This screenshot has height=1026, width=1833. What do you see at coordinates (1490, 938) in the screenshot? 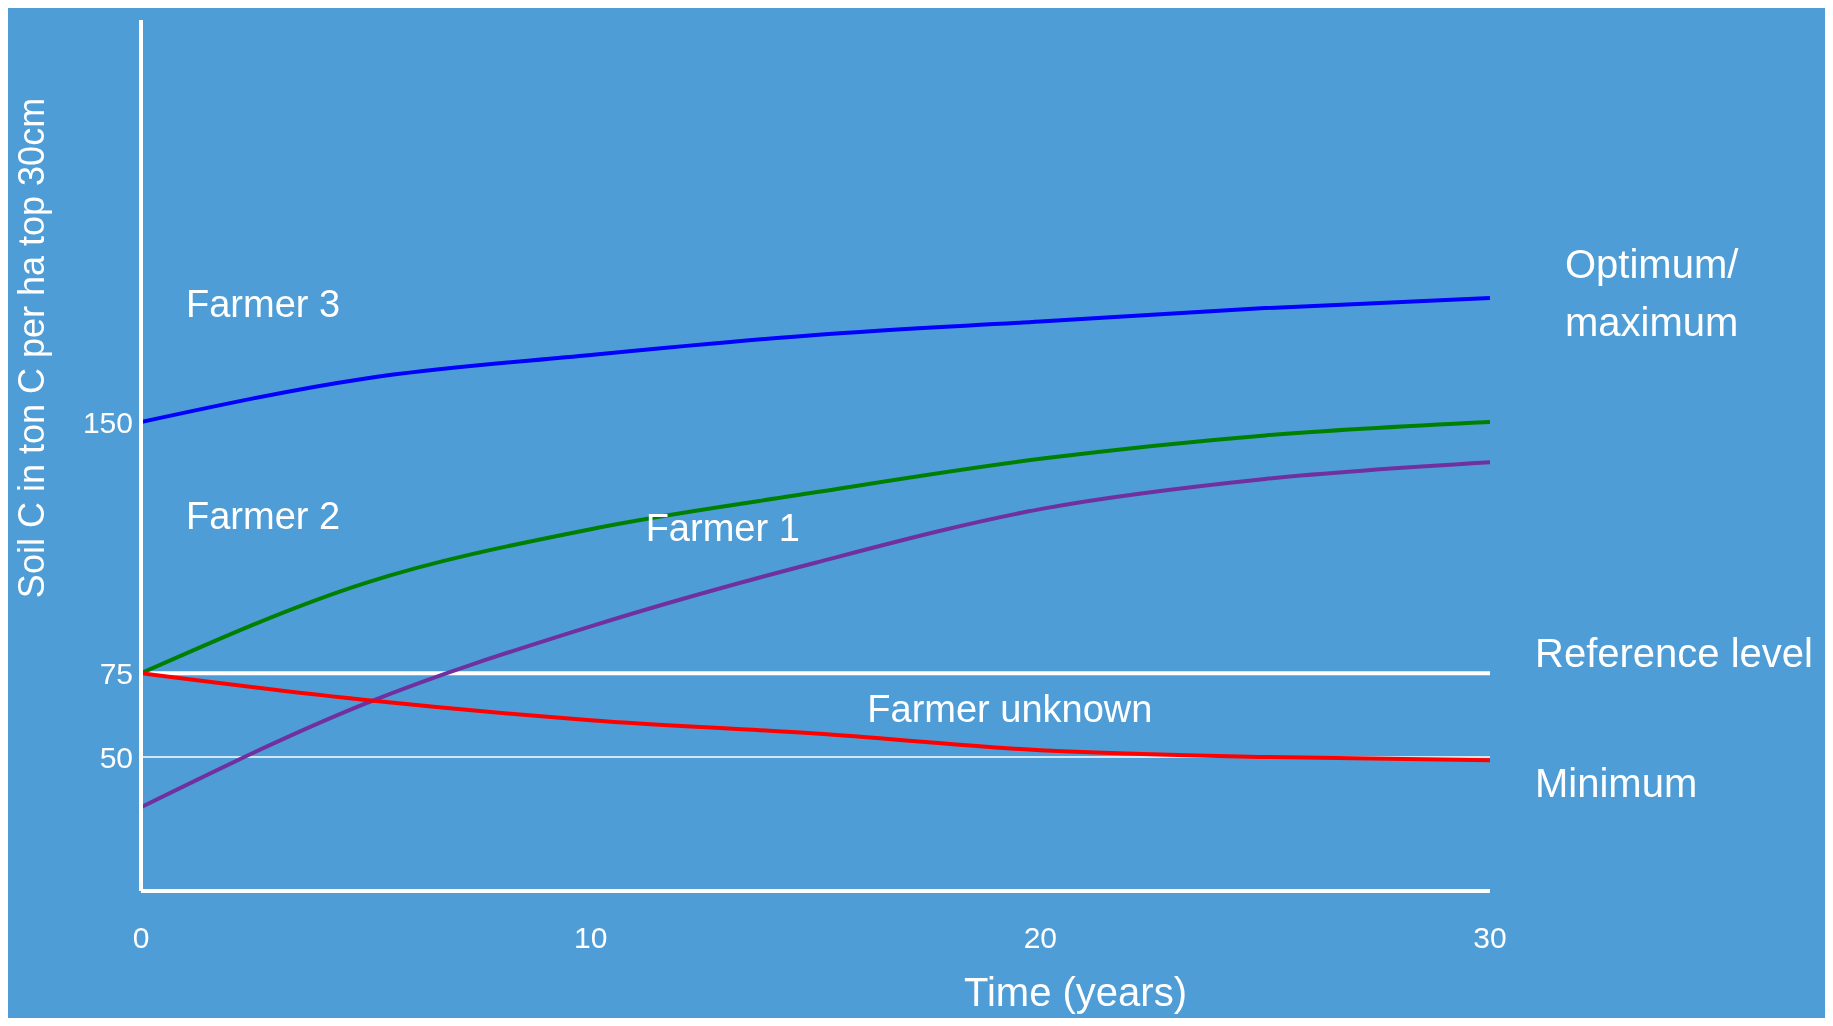
I see `x-tick-label: 30` at bounding box center [1490, 938].